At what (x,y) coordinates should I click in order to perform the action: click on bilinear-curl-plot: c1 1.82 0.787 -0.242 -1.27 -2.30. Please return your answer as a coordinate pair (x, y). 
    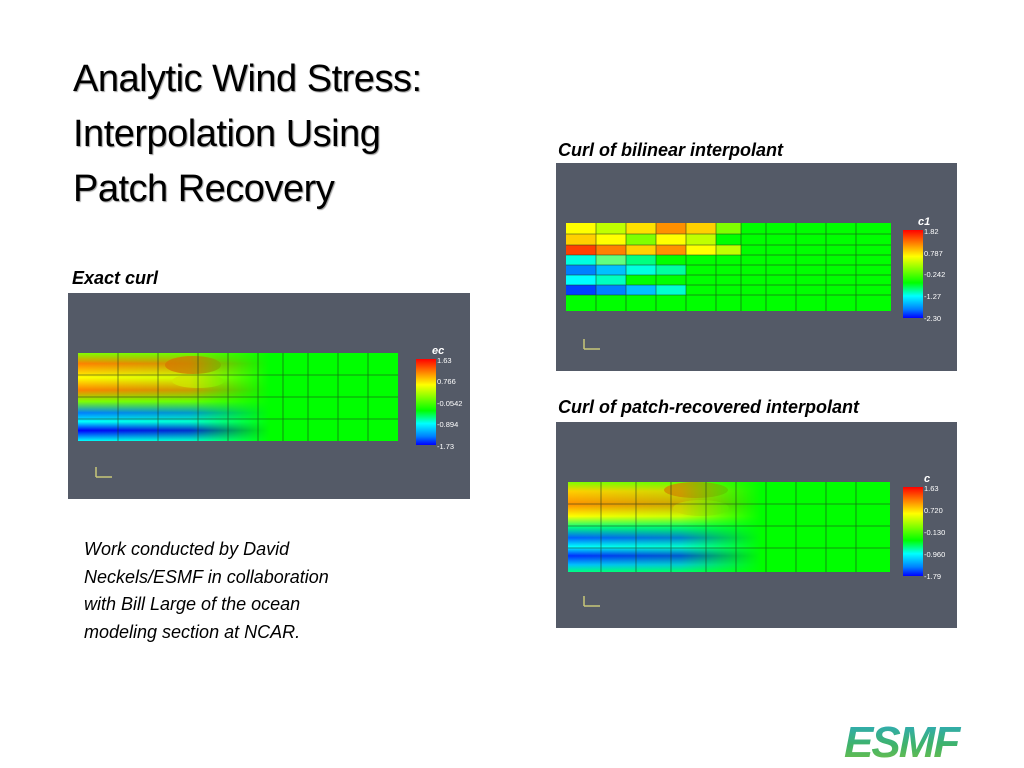
    Looking at the image, I should click on (756, 267).